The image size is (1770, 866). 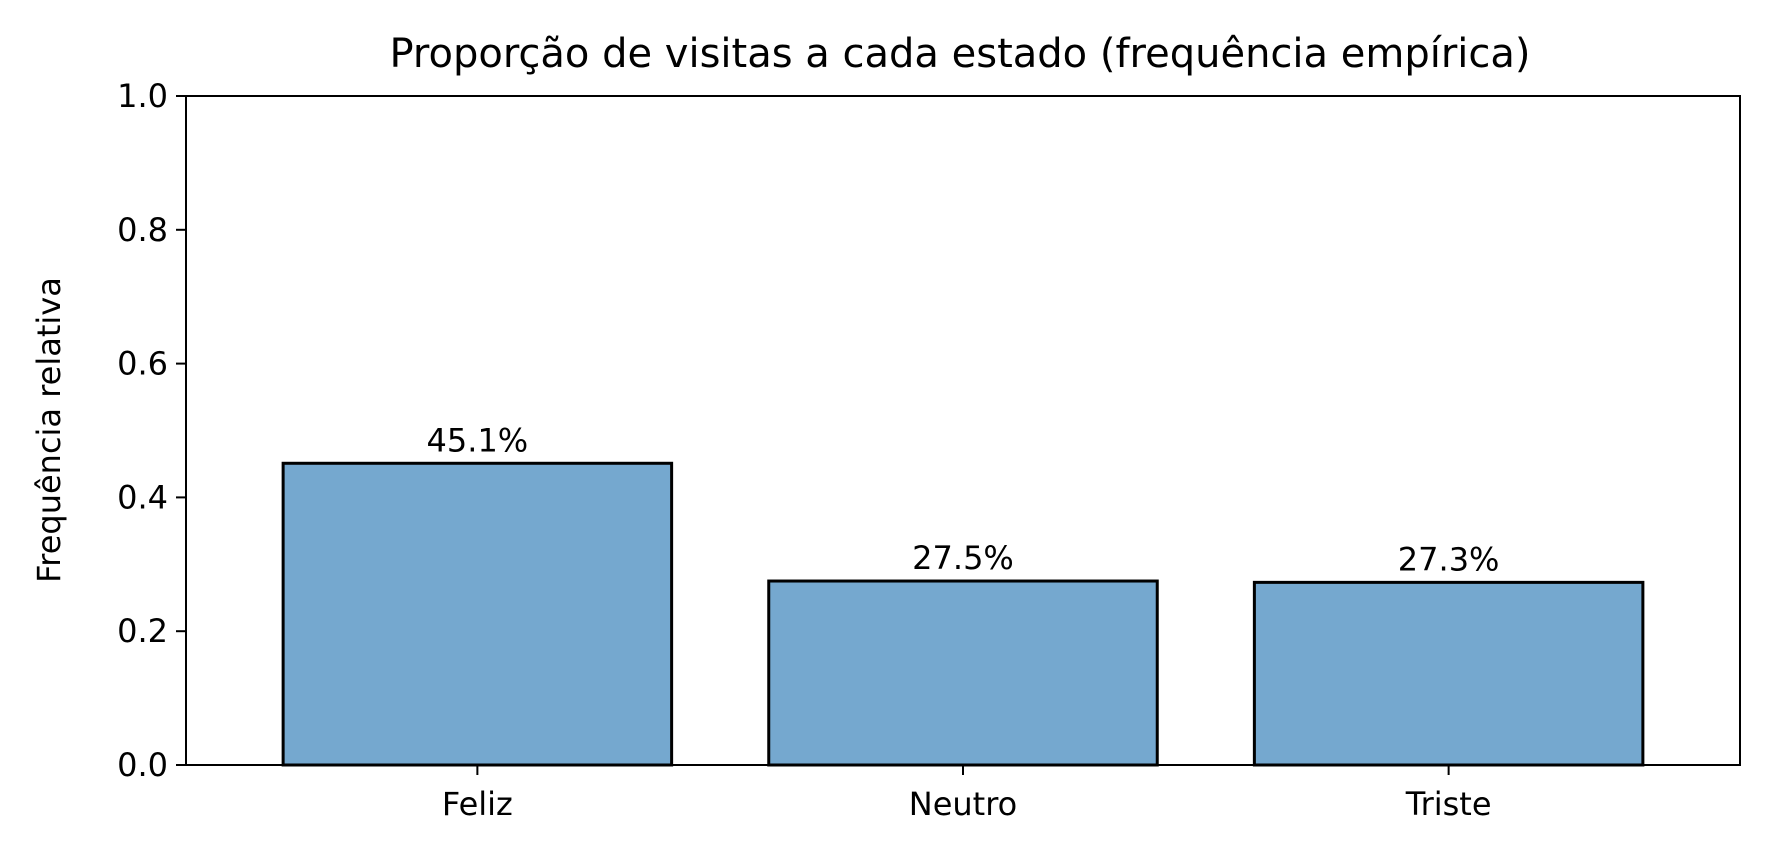 I want to click on bar-feliz, so click(x=477, y=614).